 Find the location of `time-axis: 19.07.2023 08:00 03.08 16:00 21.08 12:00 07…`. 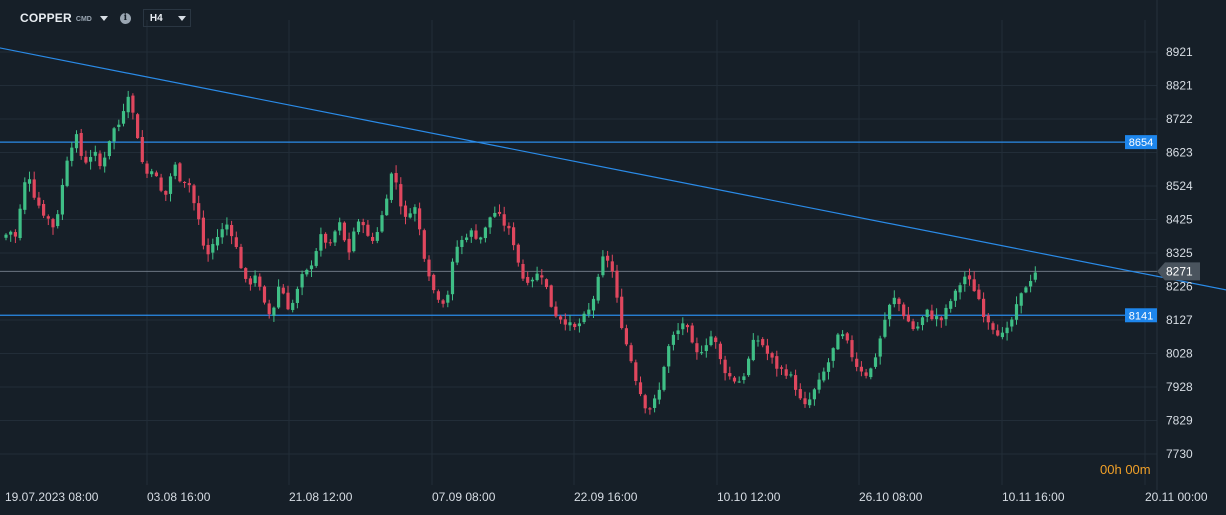

time-axis: 19.07.2023 08:00 03.08 16:00 21.08 12:00 07… is located at coordinates (606, 497).